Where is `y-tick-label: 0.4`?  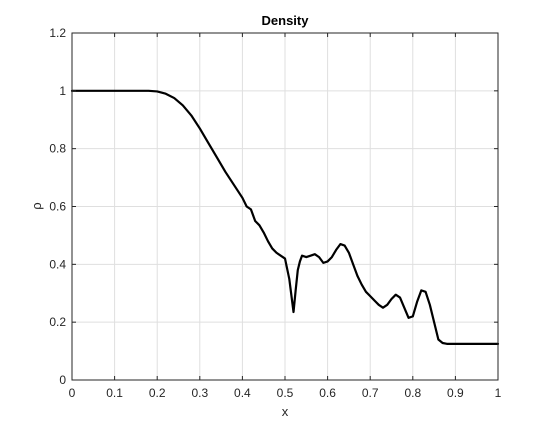 y-tick-label: 0.4 is located at coordinates (57, 264).